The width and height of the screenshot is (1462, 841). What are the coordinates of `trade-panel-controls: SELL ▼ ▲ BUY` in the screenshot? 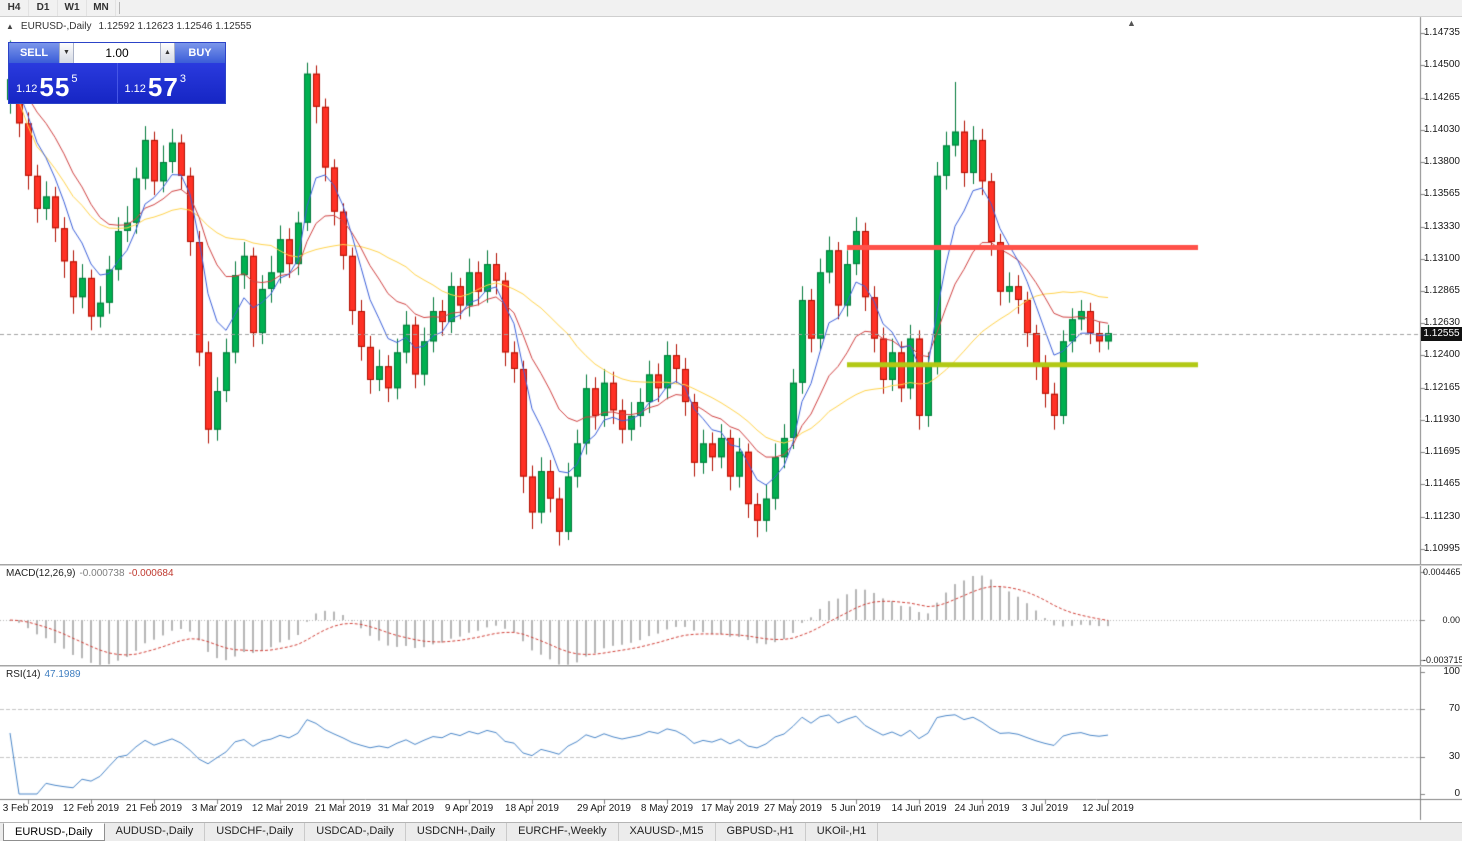 It's located at (117, 53).